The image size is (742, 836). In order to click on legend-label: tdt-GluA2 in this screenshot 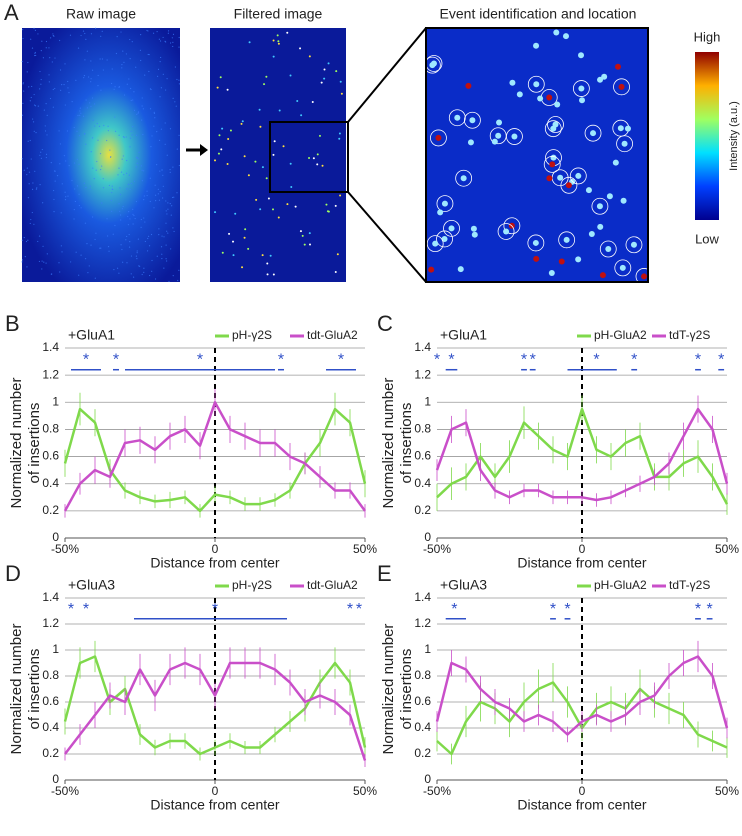, I will do `click(332, 335)`.